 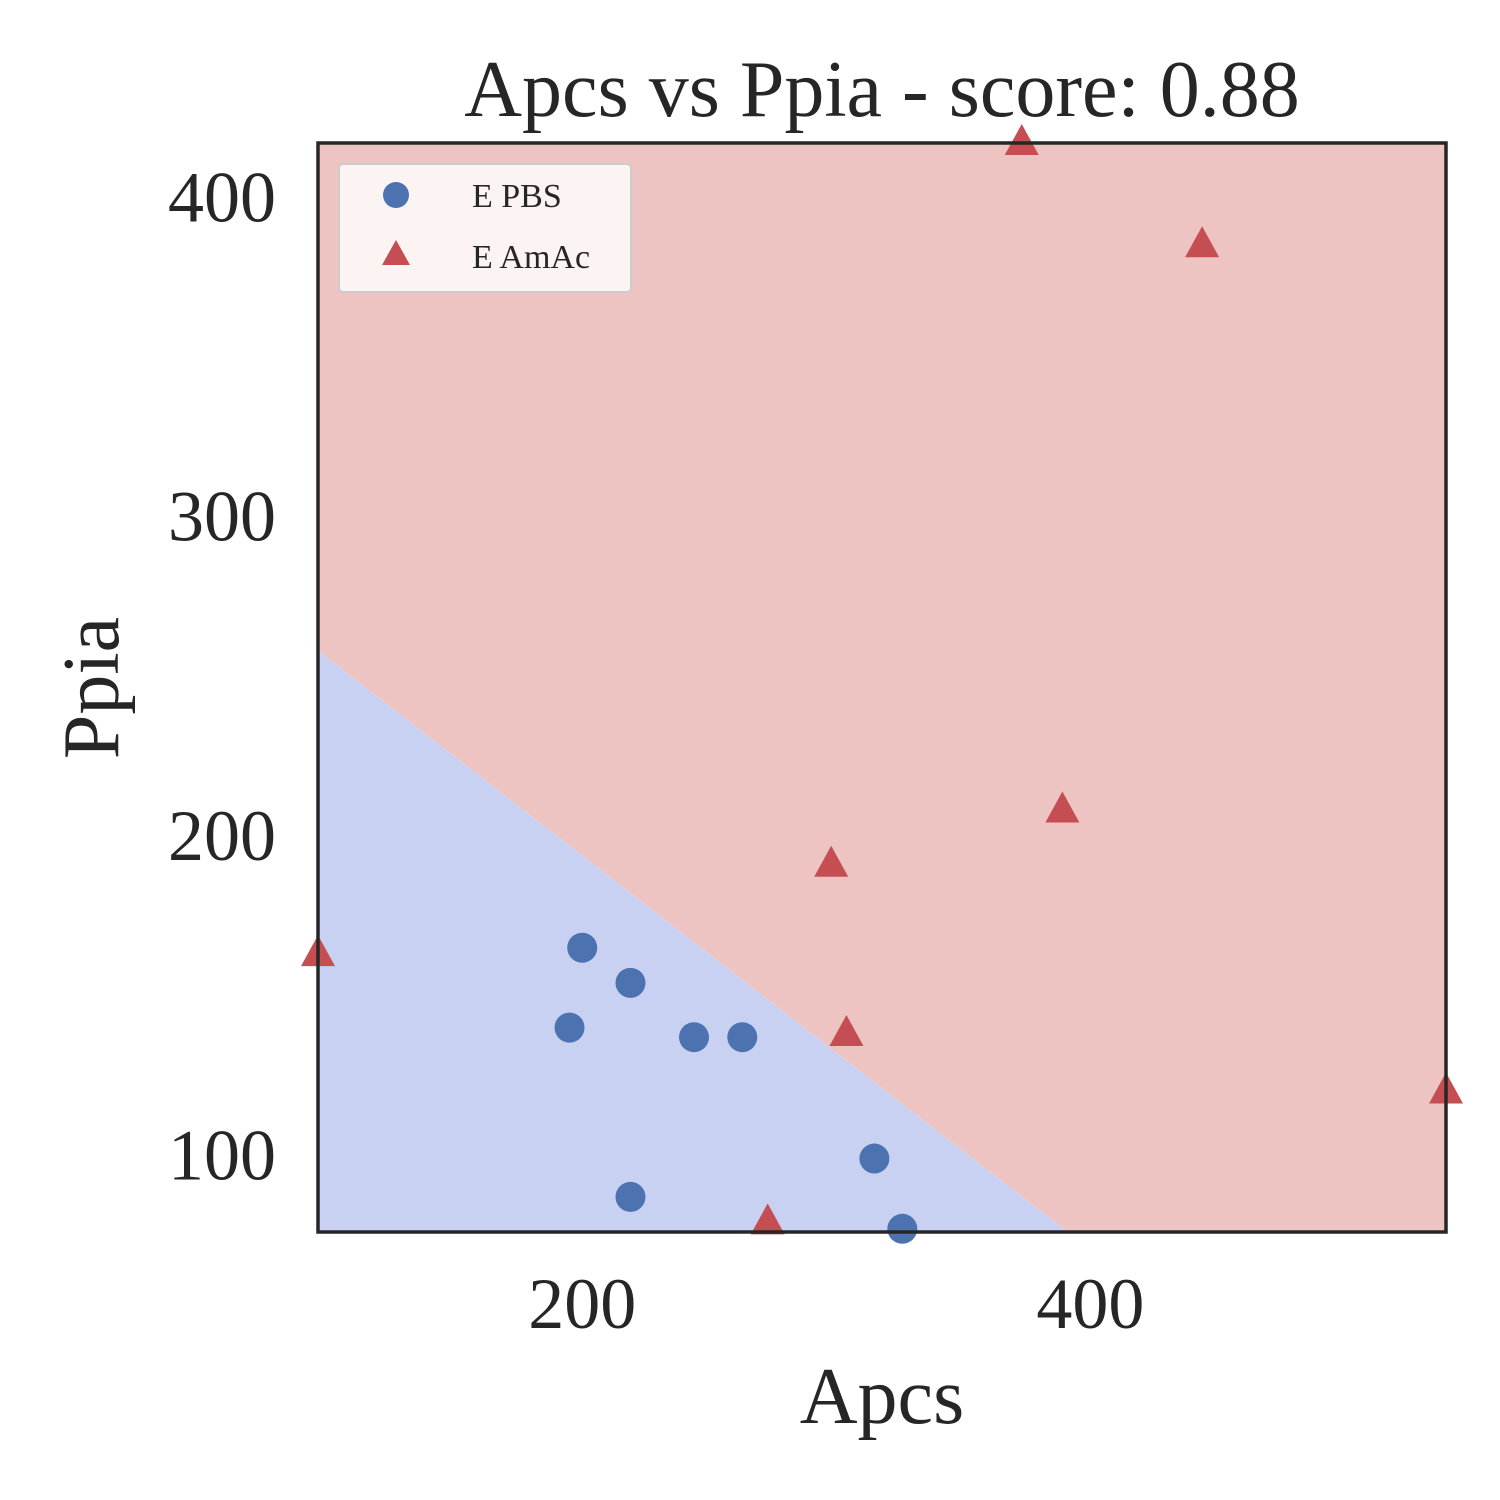 I want to click on legend-box, so click(x=485, y=228).